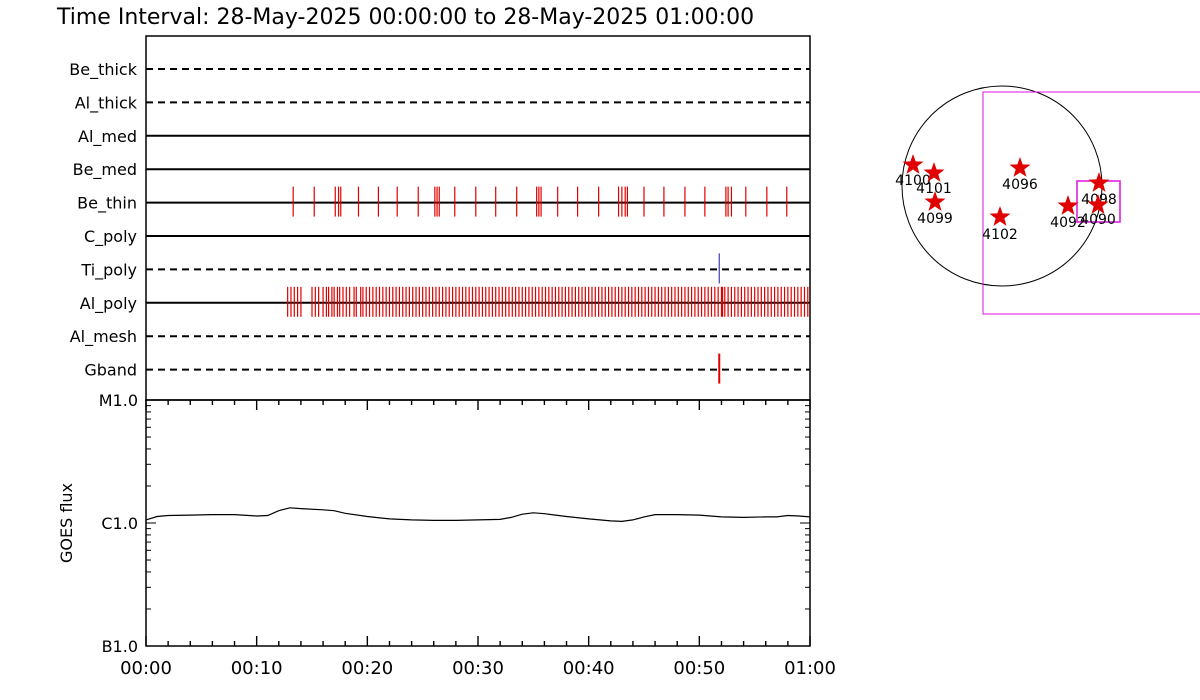 The image size is (1200, 700). Describe the element at coordinates (478, 668) in the screenshot. I see `x-tick-label-00-30: 00:30` at that location.